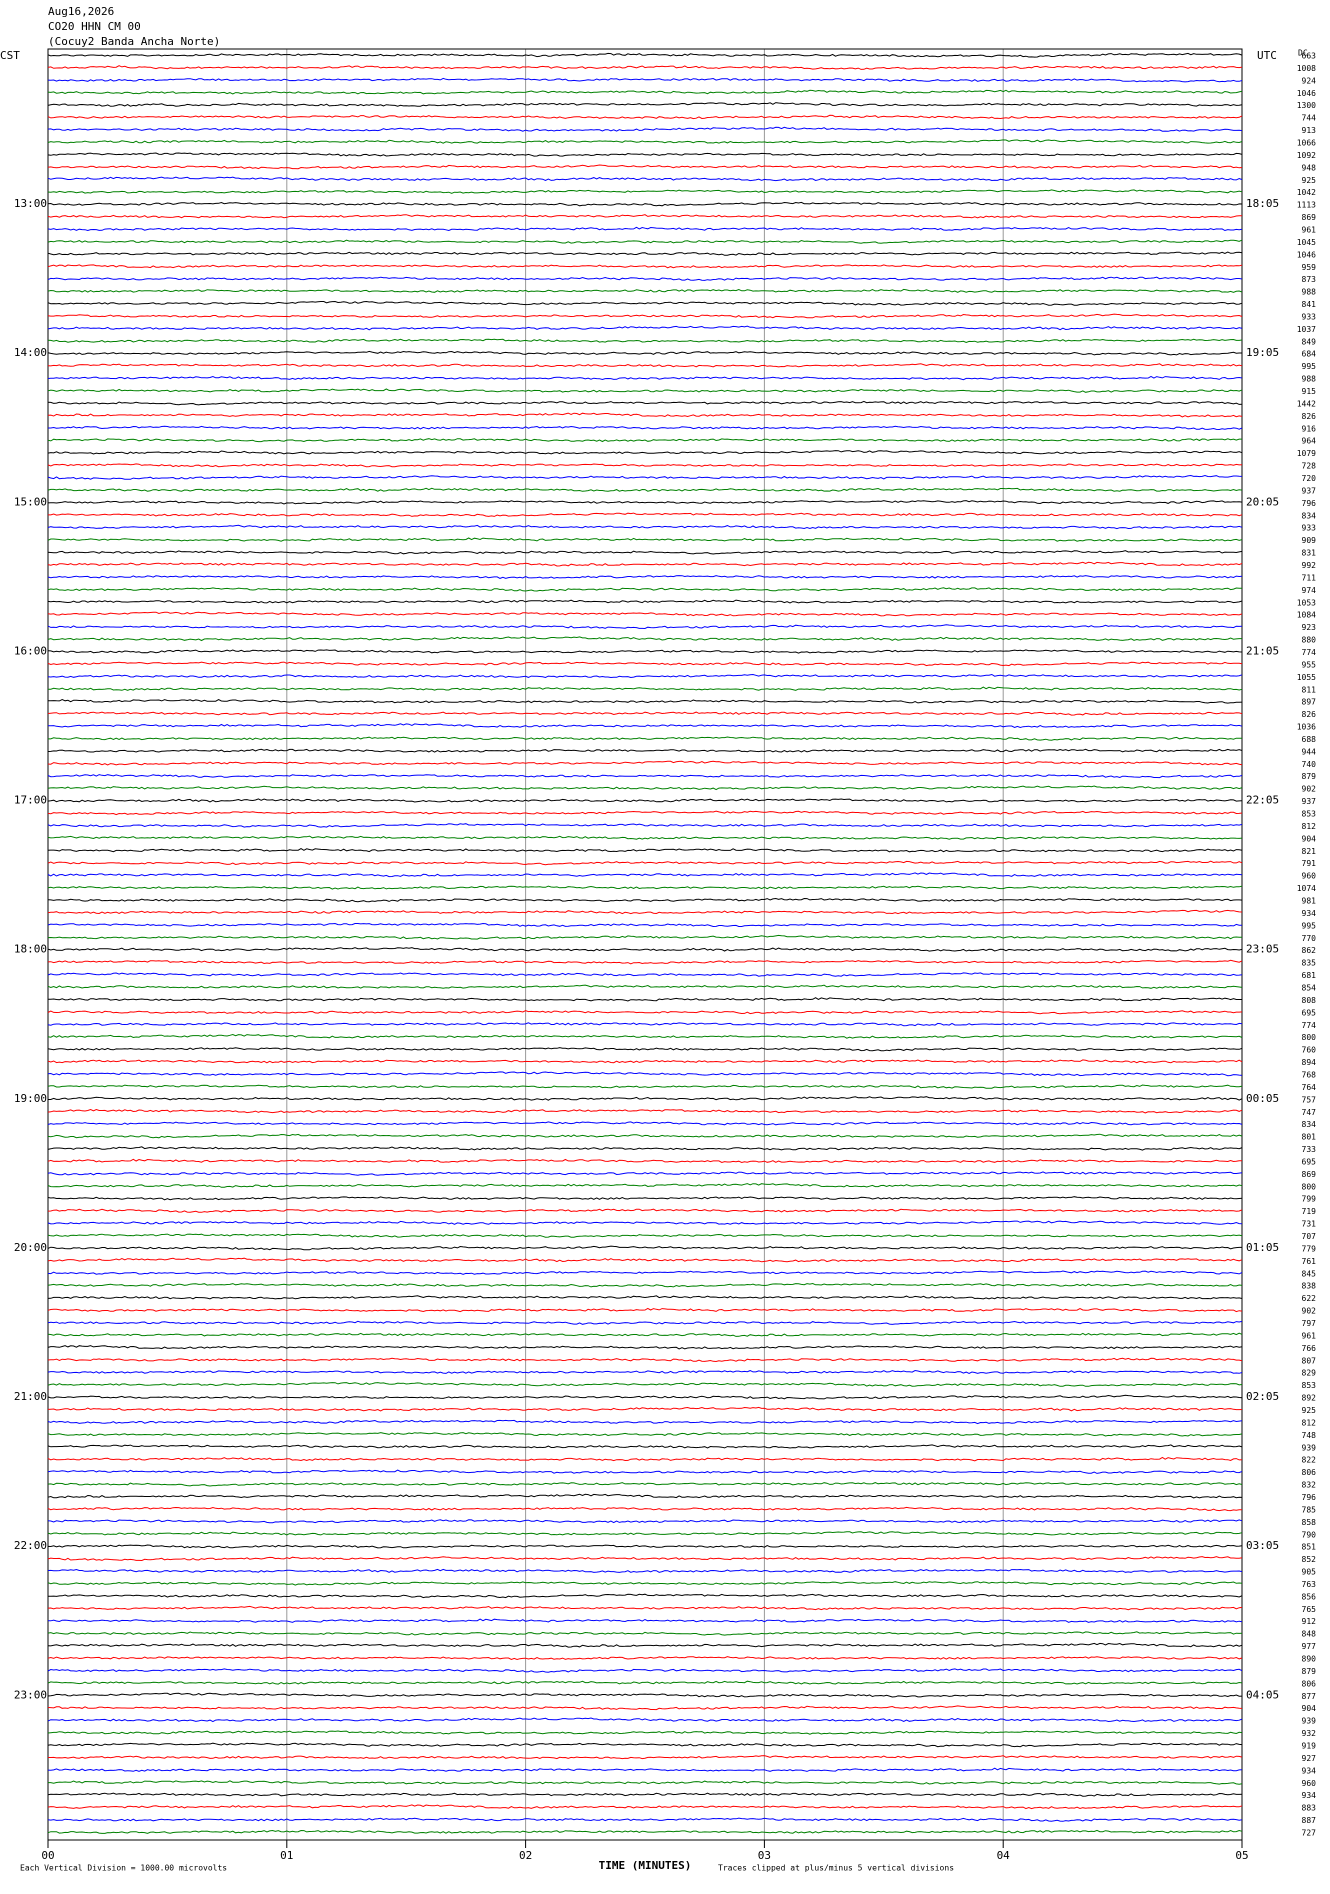 The height and width of the screenshot is (1894, 1330). I want to click on trace-offset: 894, so click(1309, 1062).